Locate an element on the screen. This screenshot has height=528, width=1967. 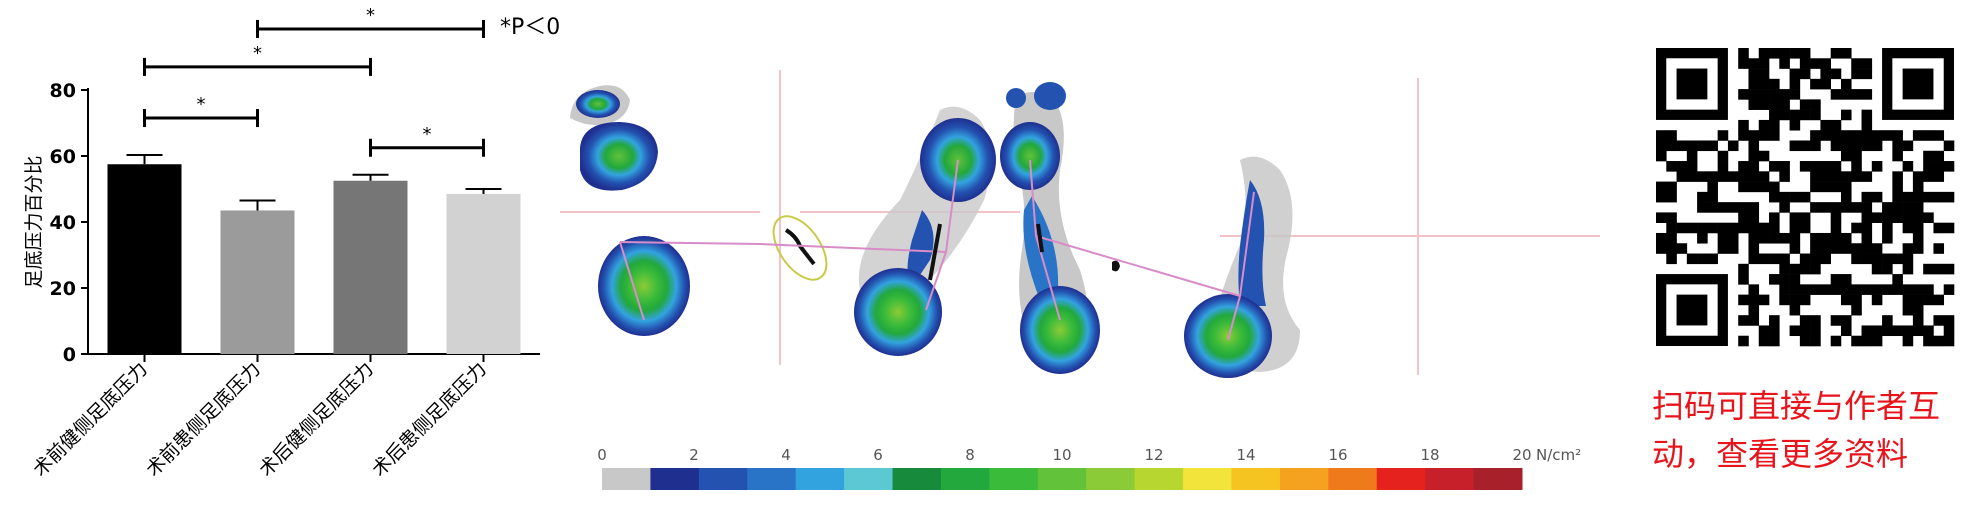
preop-left-foot is located at coordinates (630, 210).